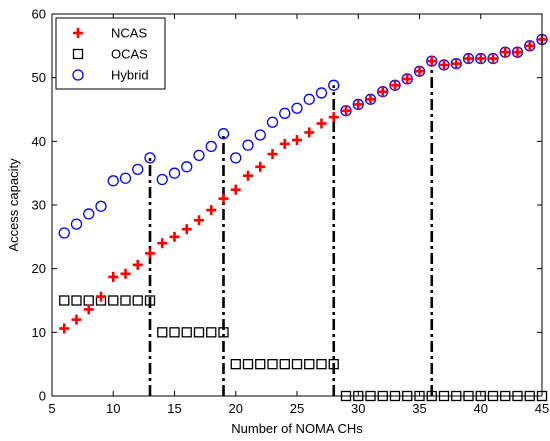 The image size is (550, 441). What do you see at coordinates (130, 75) in the screenshot?
I see `legend-label-hybrid: Hybrid` at bounding box center [130, 75].